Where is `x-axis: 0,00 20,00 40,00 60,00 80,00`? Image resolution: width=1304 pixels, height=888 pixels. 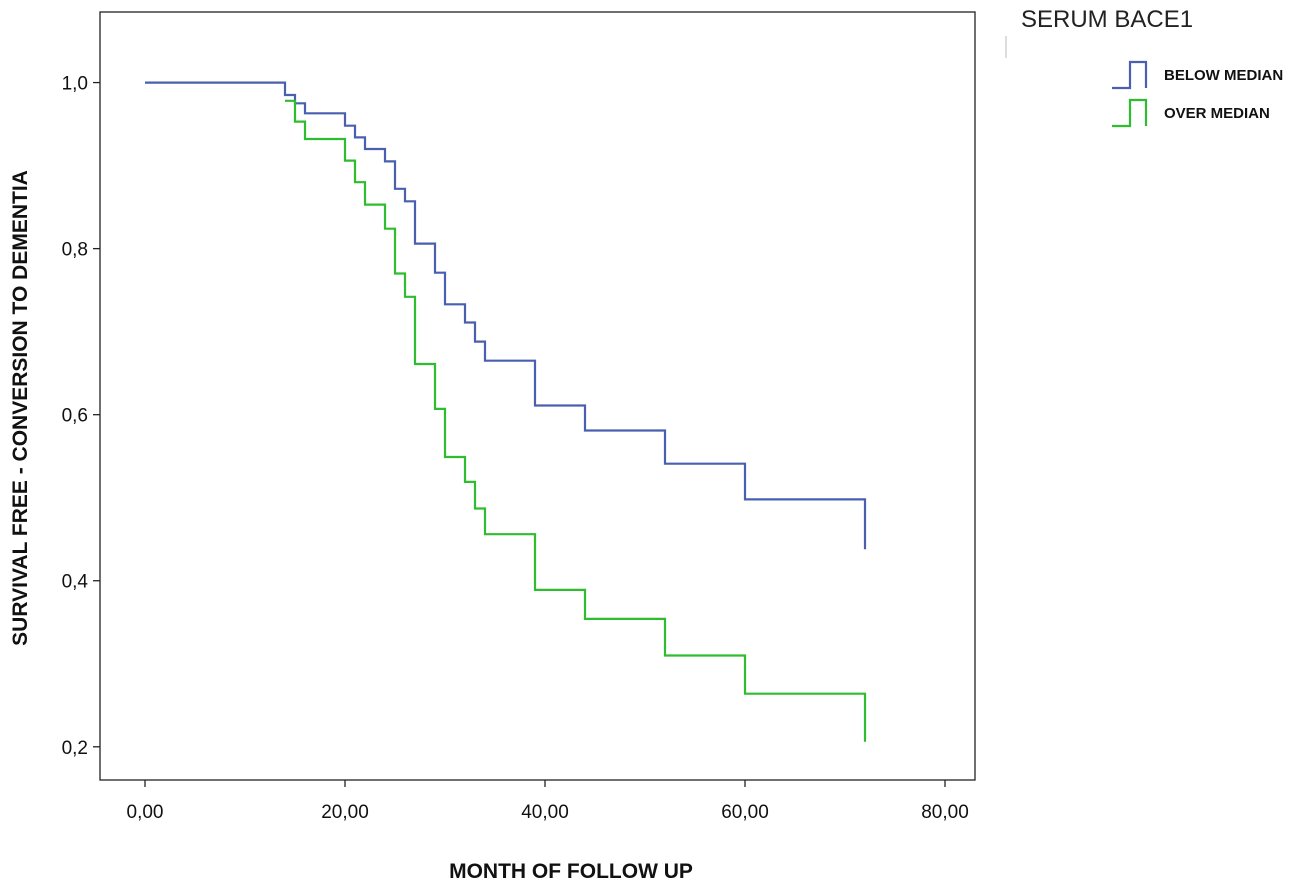
x-axis: 0,00 20,00 40,00 60,00 80,00 is located at coordinates (548, 801).